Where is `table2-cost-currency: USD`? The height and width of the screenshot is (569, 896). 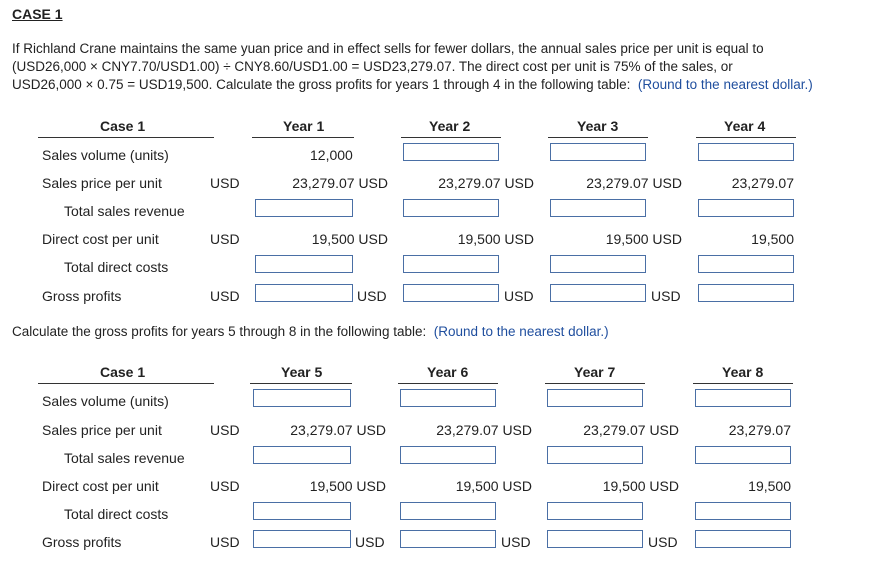
table2-cost-currency: USD is located at coordinates (225, 486).